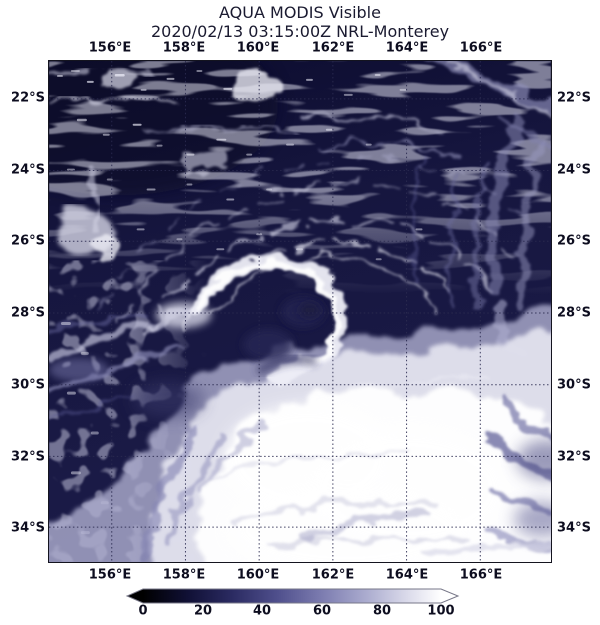  I want to click on colorbar-bar, so click(292, 596).